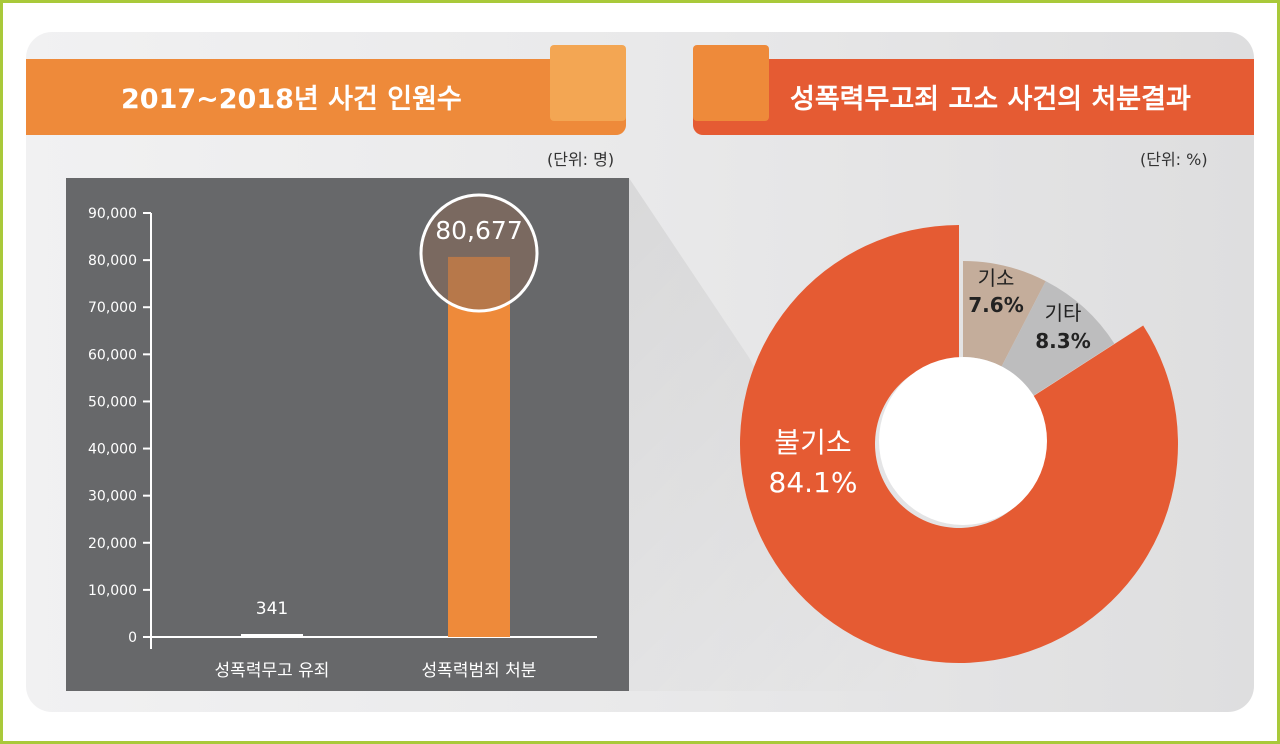 The width and height of the screenshot is (1280, 744). What do you see at coordinates (963, 441) in the screenshot?
I see `donut-hole` at bounding box center [963, 441].